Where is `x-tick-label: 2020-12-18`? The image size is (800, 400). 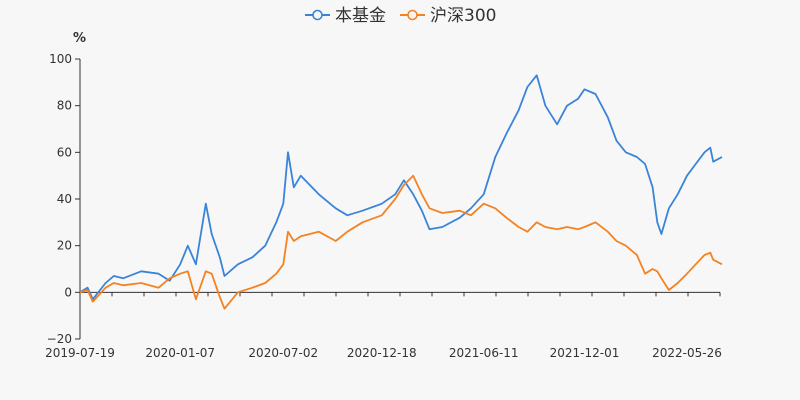 x-tick-label: 2020-12-18 is located at coordinates (382, 353).